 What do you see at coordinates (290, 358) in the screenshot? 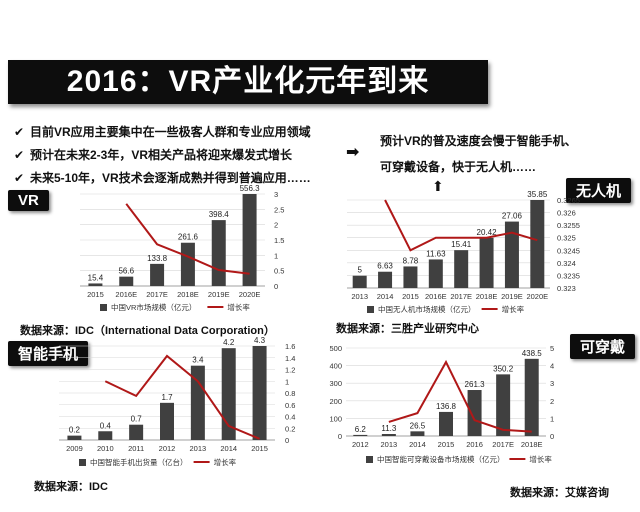
I see `y2-tick-label: 1.4` at bounding box center [290, 358].